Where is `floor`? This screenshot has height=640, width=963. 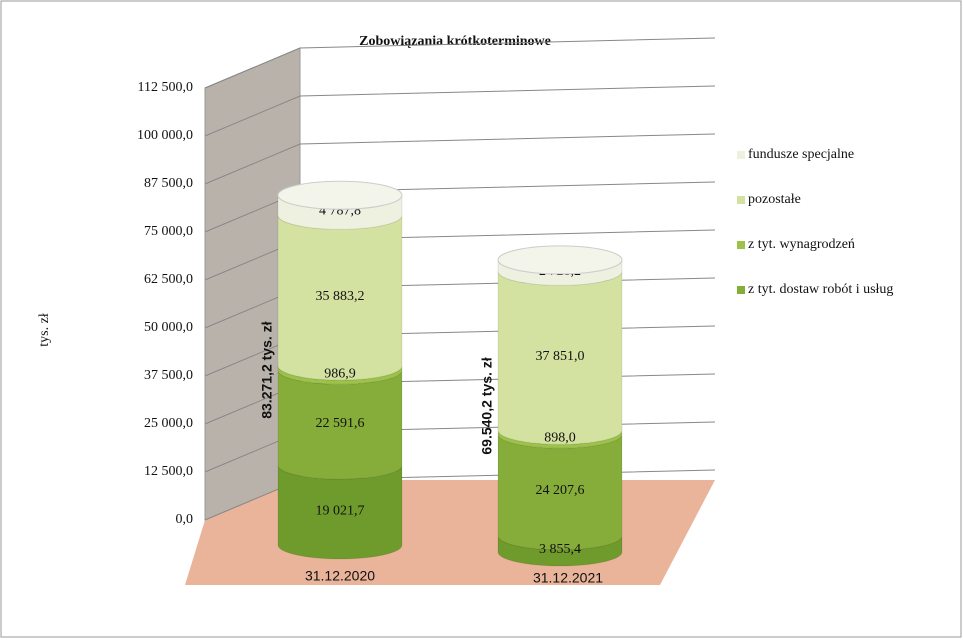 floor is located at coordinates (450, 532).